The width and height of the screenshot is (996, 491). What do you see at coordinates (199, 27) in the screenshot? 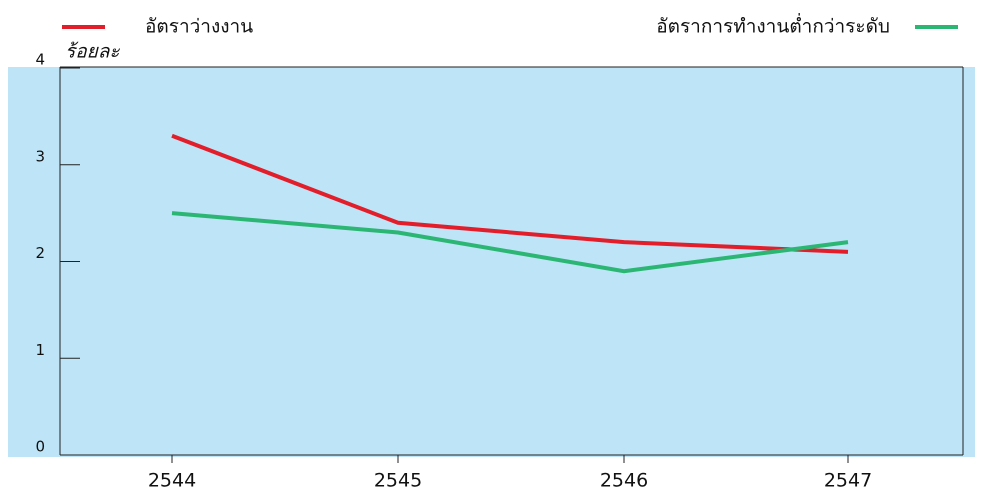
I see `legend-label: อัตราว่างงาน` at bounding box center [199, 27].